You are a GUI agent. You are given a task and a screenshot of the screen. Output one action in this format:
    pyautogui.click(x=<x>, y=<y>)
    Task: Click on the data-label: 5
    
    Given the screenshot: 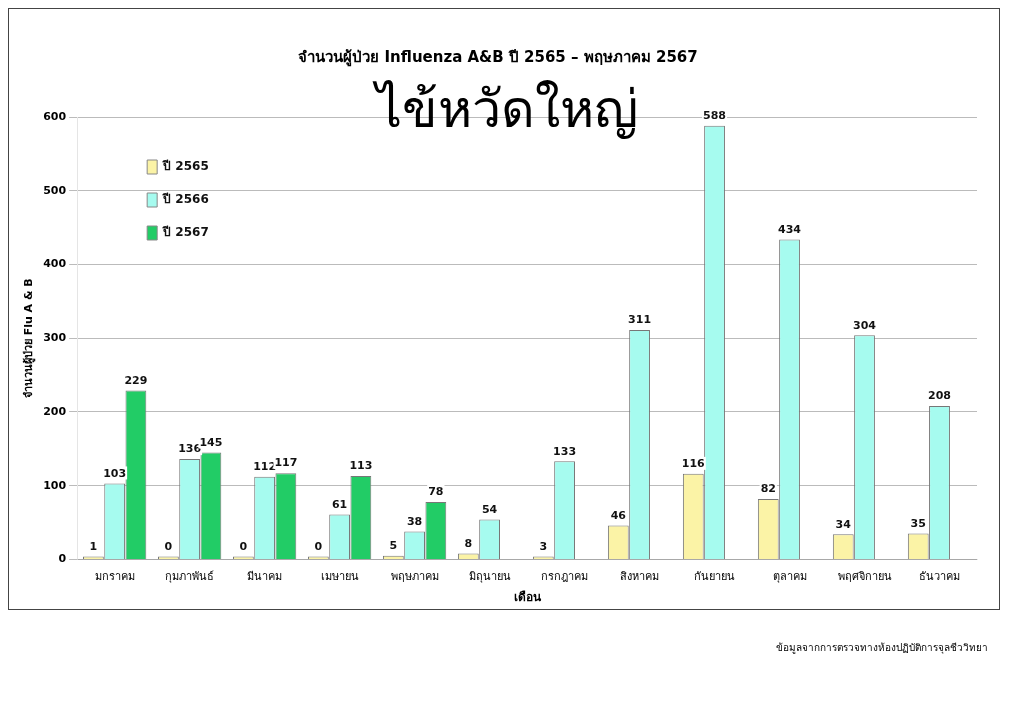 What is the action you would take?
    pyautogui.click(x=393, y=546)
    